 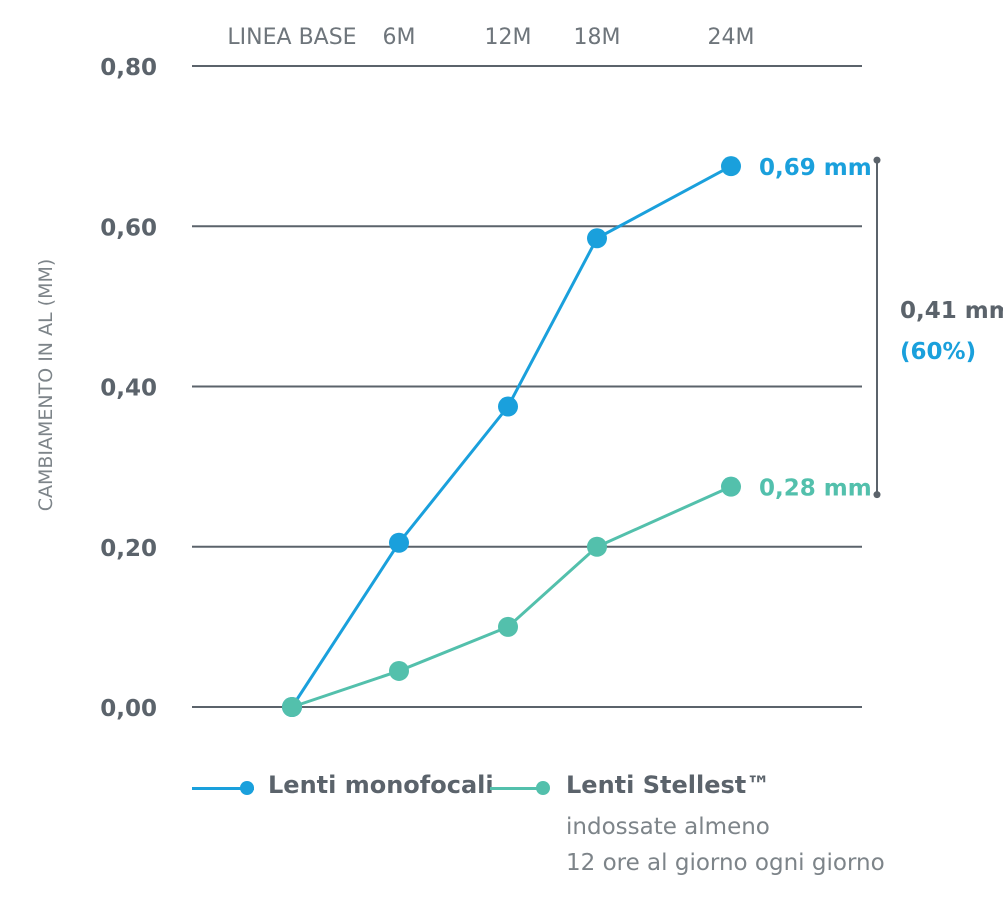 What do you see at coordinates (223, 788) in the screenshot?
I see `legend-line-monofocal` at bounding box center [223, 788].